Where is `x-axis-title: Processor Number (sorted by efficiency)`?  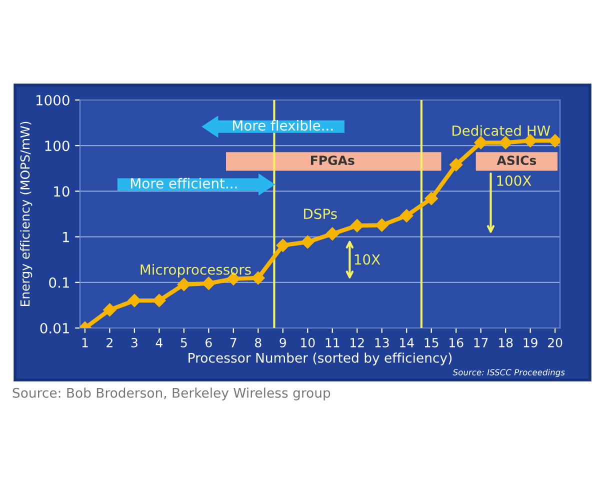 x-axis-title: Processor Number (sorted by efficiency) is located at coordinates (320, 359).